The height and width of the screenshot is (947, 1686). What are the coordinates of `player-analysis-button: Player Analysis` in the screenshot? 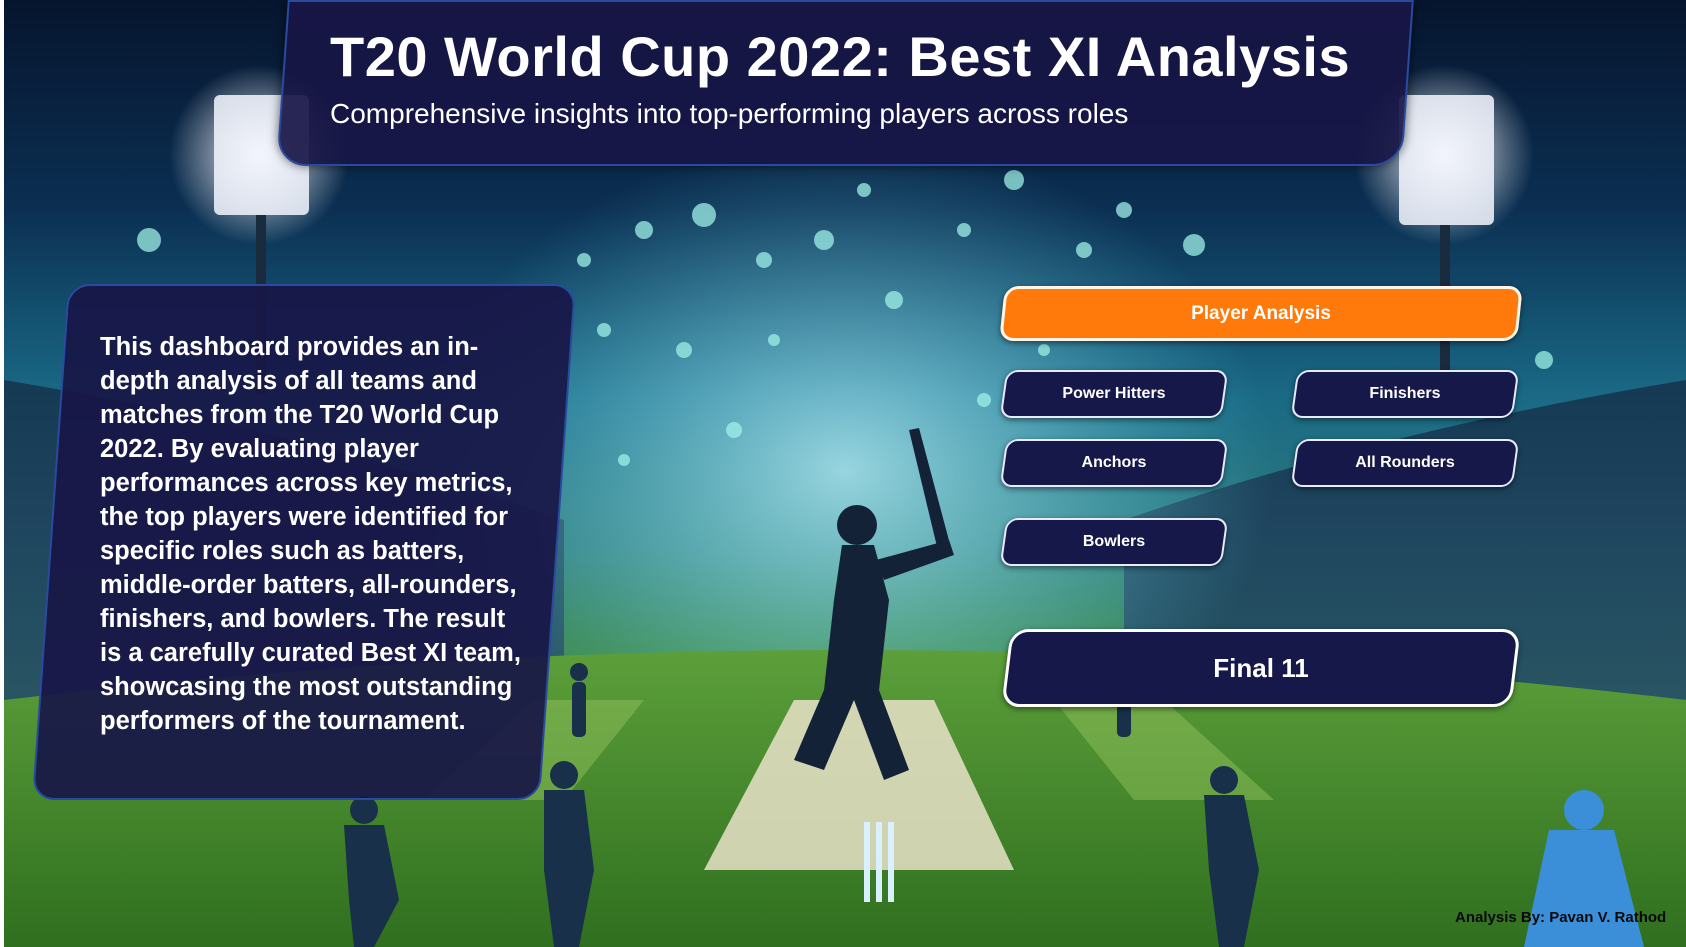 It's located at (1261, 313).